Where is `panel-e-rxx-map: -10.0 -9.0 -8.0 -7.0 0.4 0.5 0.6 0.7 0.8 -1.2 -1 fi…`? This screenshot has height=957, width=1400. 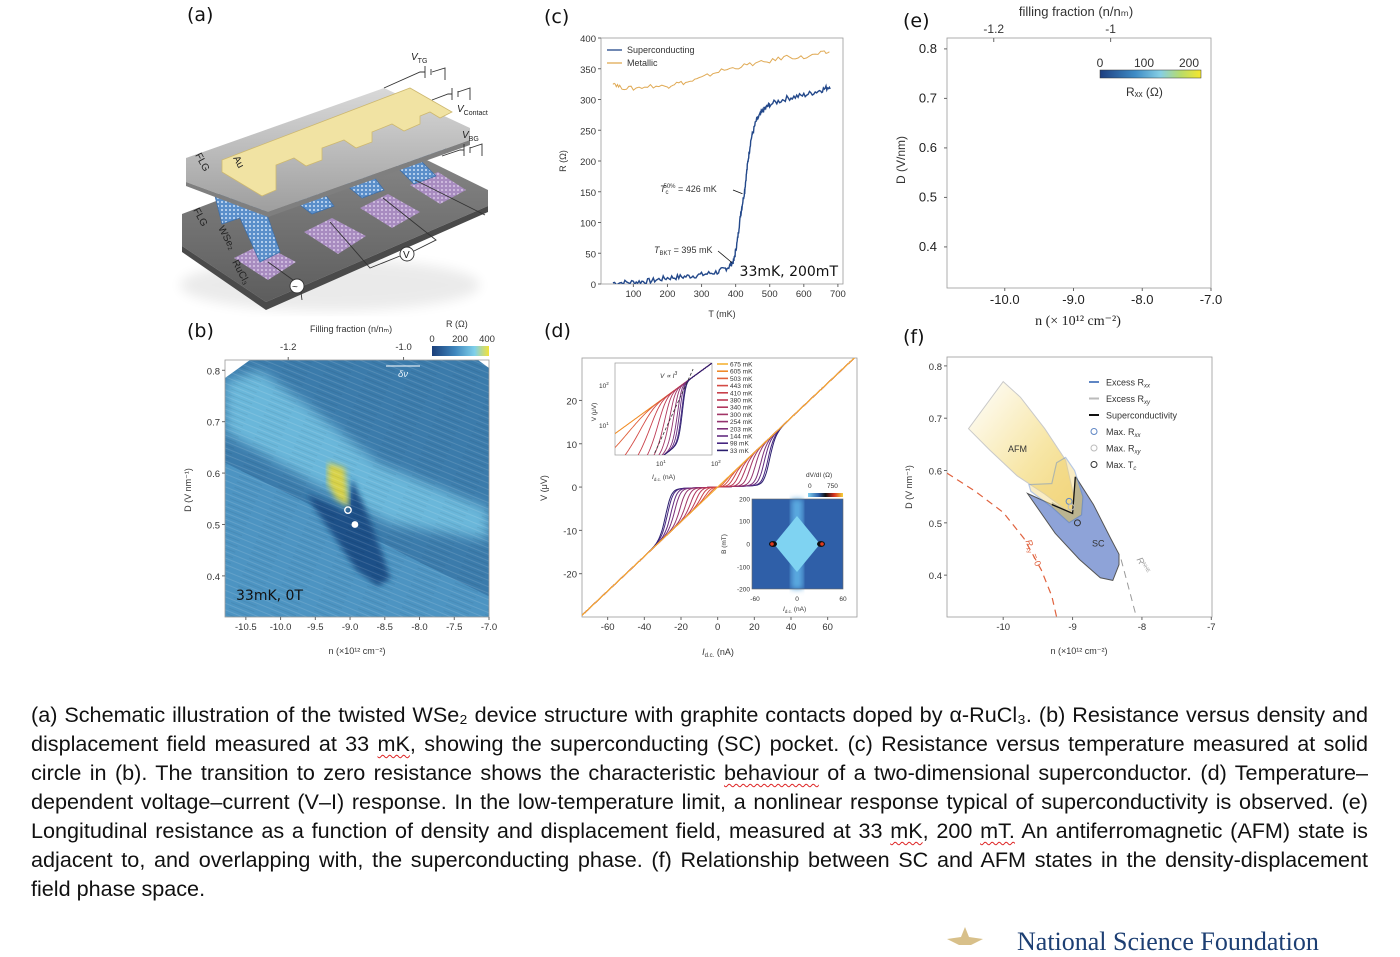
panel-e-rxx-map: -10.0 -9.0 -8.0 -7.0 0.4 0.5 0.6 0.7 0.8 -1.2 -1 fi… is located at coordinates (1058, 166).